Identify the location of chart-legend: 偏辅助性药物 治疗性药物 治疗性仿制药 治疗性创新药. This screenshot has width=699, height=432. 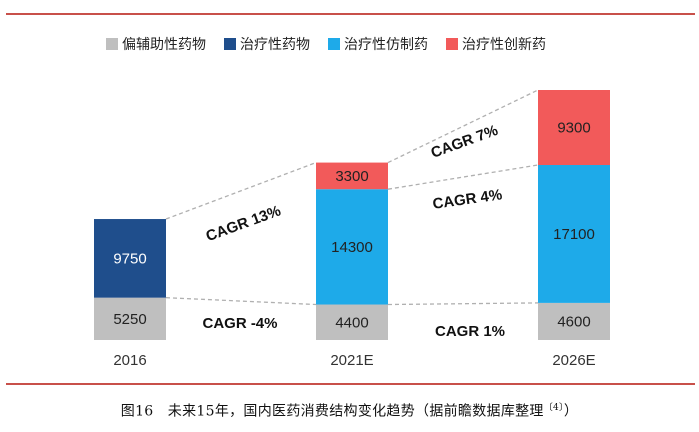
(326, 44).